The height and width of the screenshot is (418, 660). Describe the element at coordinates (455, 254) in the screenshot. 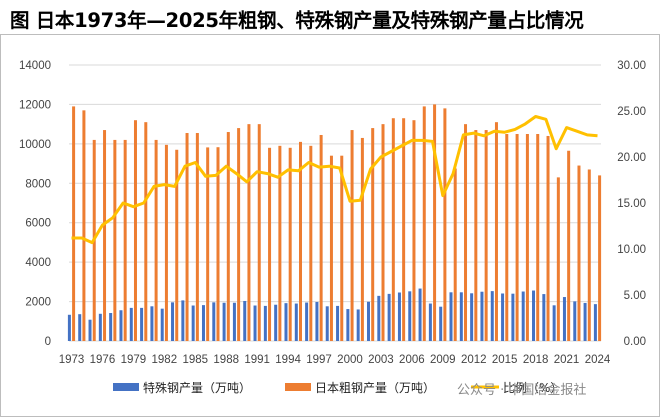

I see `crude-steel-bar-2010` at that location.